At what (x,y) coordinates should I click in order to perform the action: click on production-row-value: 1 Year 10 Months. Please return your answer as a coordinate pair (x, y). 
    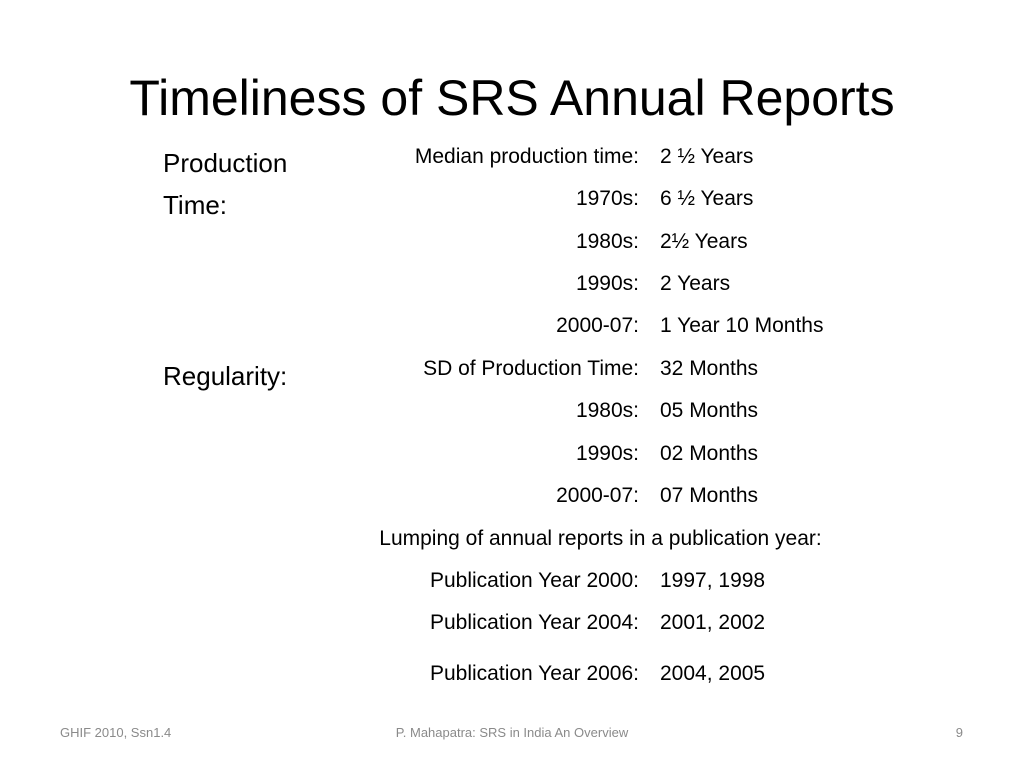
    Looking at the image, I should click on (742, 325).